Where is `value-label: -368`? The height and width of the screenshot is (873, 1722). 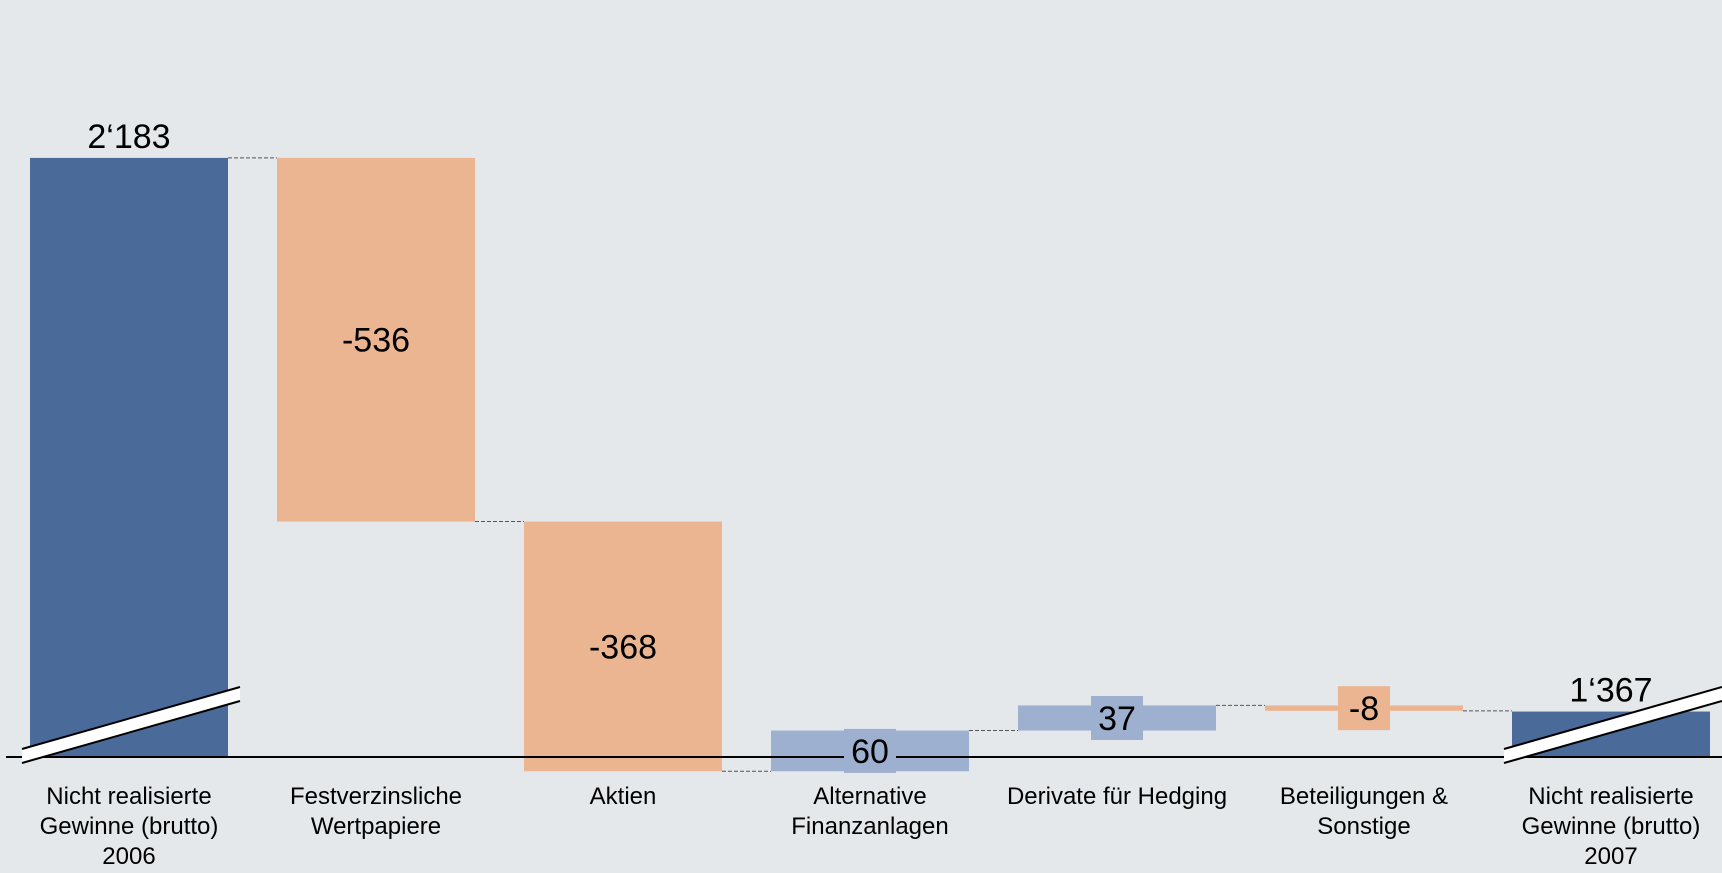
value-label: -368 is located at coordinates (623, 647).